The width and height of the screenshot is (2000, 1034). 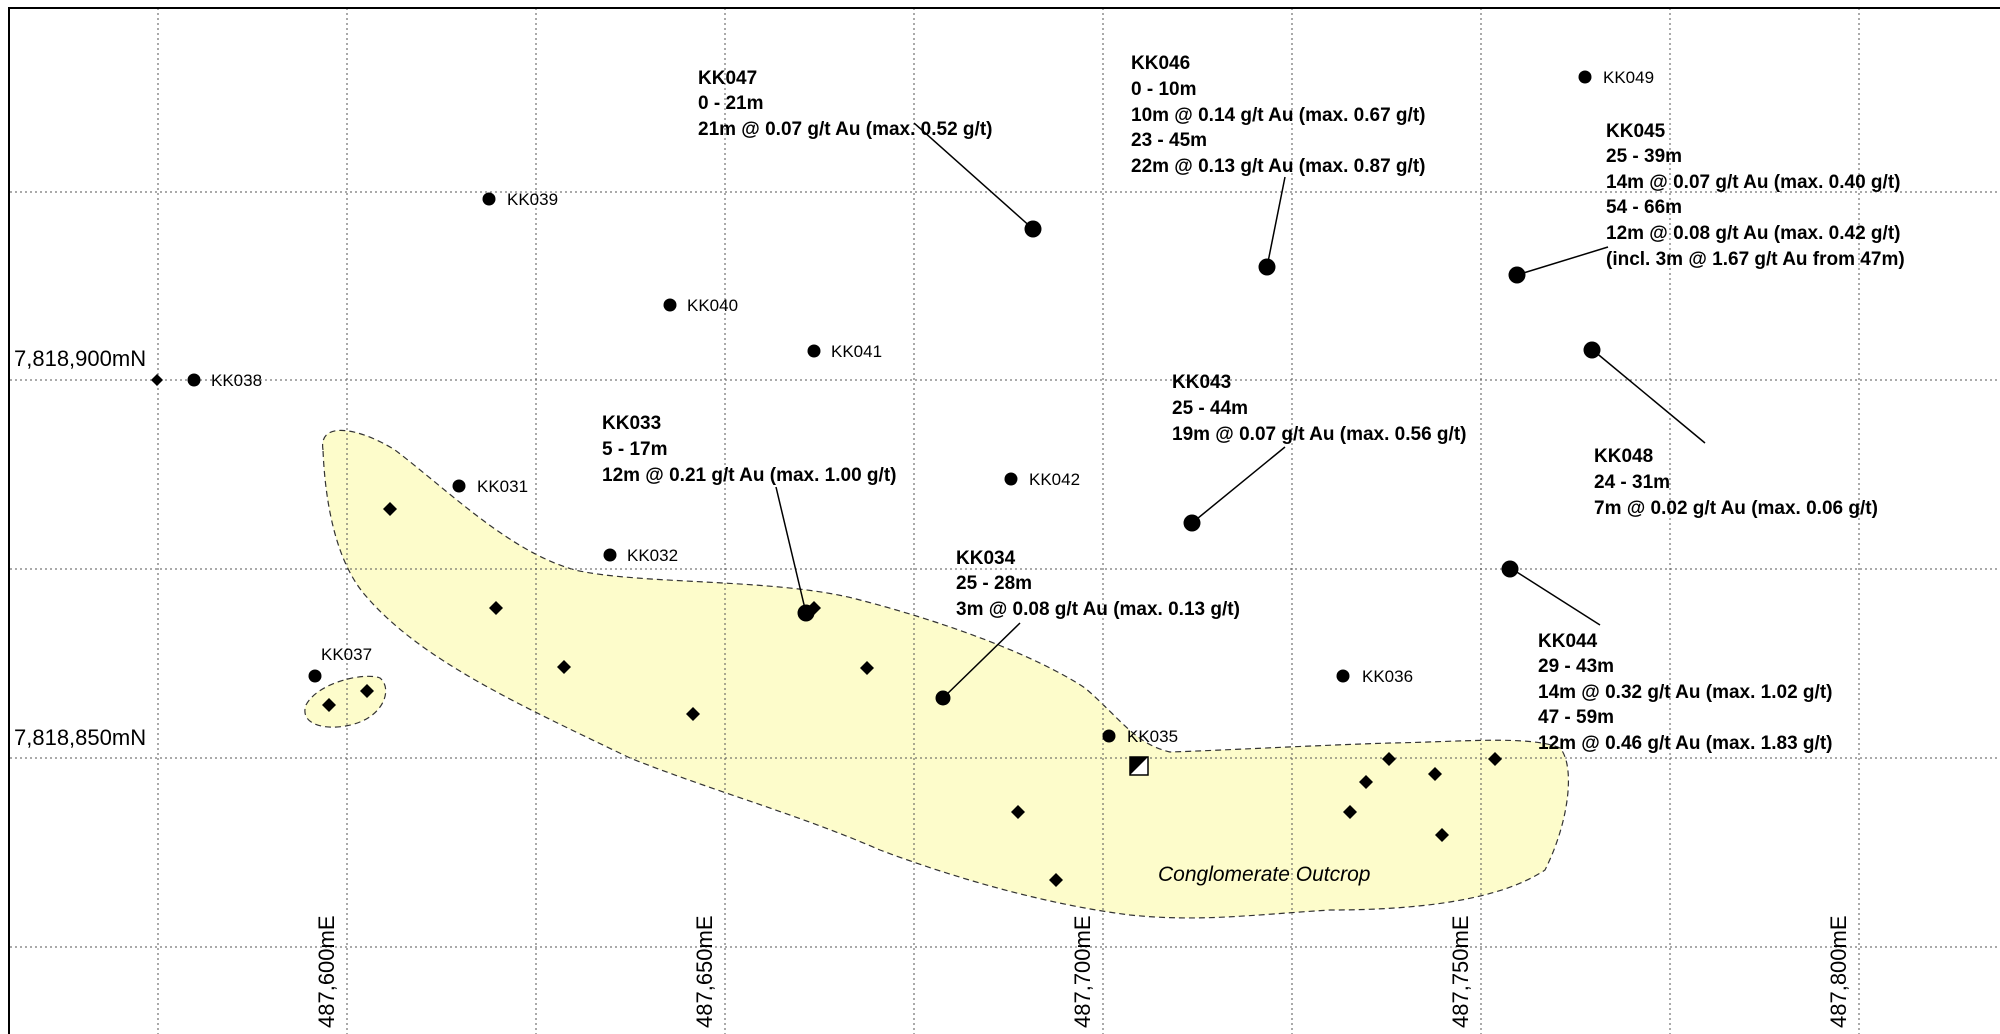 What do you see at coordinates (1628, 77) in the screenshot?
I see `drillhole-label: KK049` at bounding box center [1628, 77].